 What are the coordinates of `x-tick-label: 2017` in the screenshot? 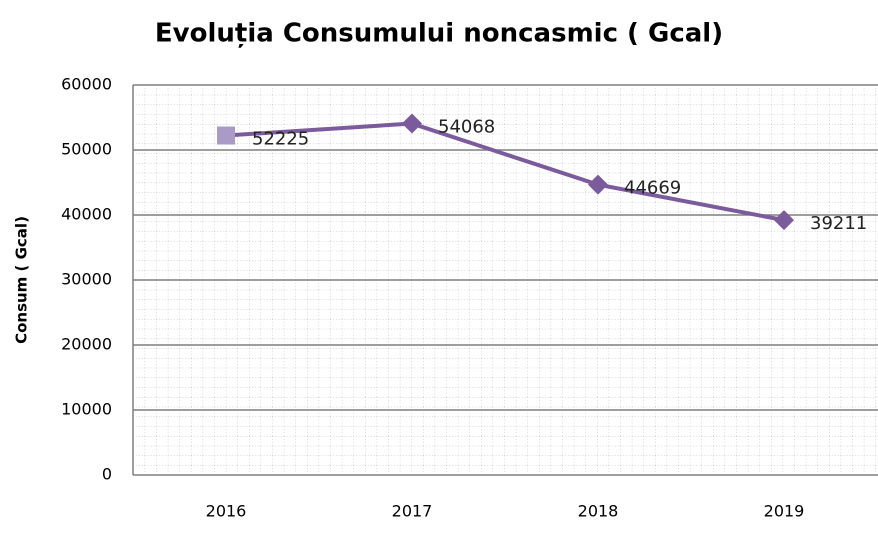 It's located at (412, 511).